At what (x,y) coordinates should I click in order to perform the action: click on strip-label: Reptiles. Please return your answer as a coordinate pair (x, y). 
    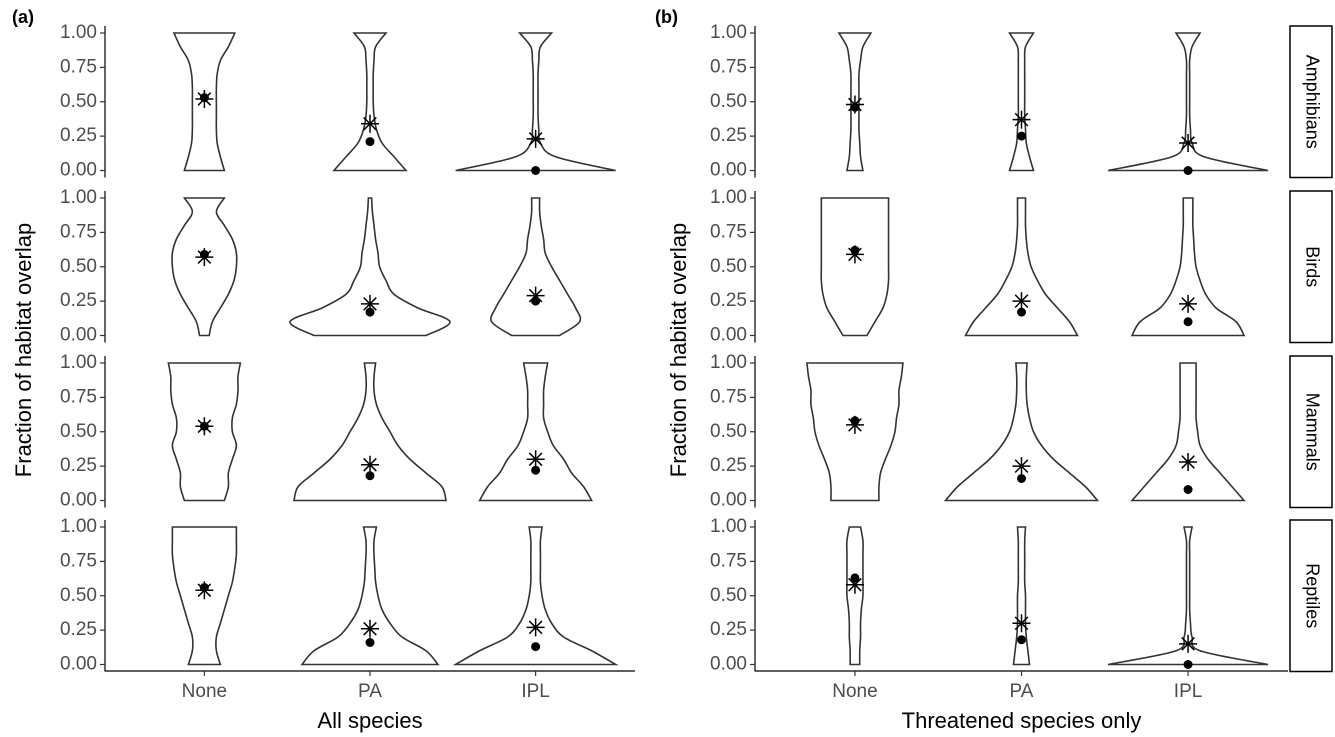
    Looking at the image, I should click on (1312, 595).